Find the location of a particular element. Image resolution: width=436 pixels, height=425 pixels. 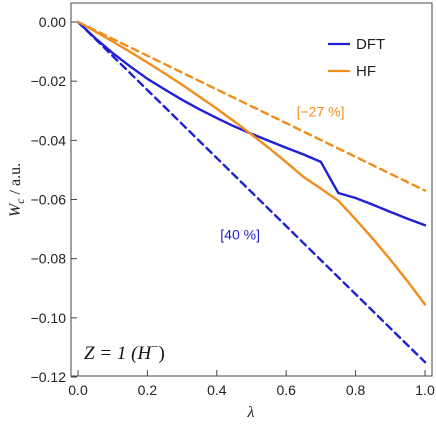

system-label: Z = 1 (H−) is located at coordinates (124, 351).